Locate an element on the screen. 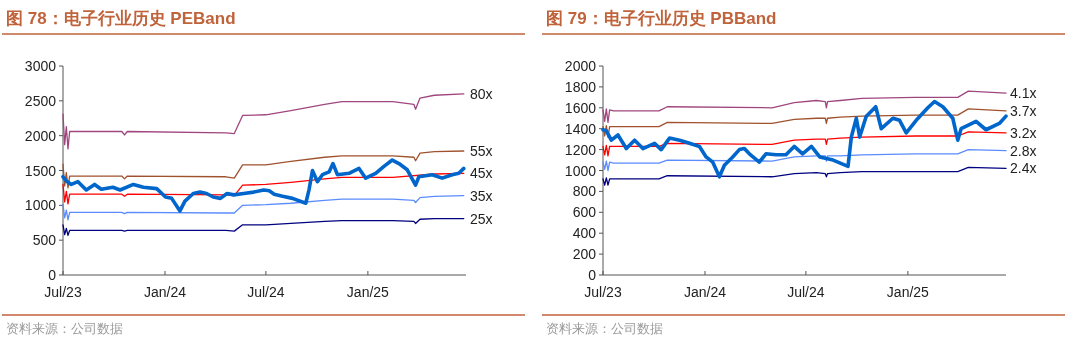 This screenshot has width=1080, height=343. y-tick-label: 1800 is located at coordinates (580, 86).